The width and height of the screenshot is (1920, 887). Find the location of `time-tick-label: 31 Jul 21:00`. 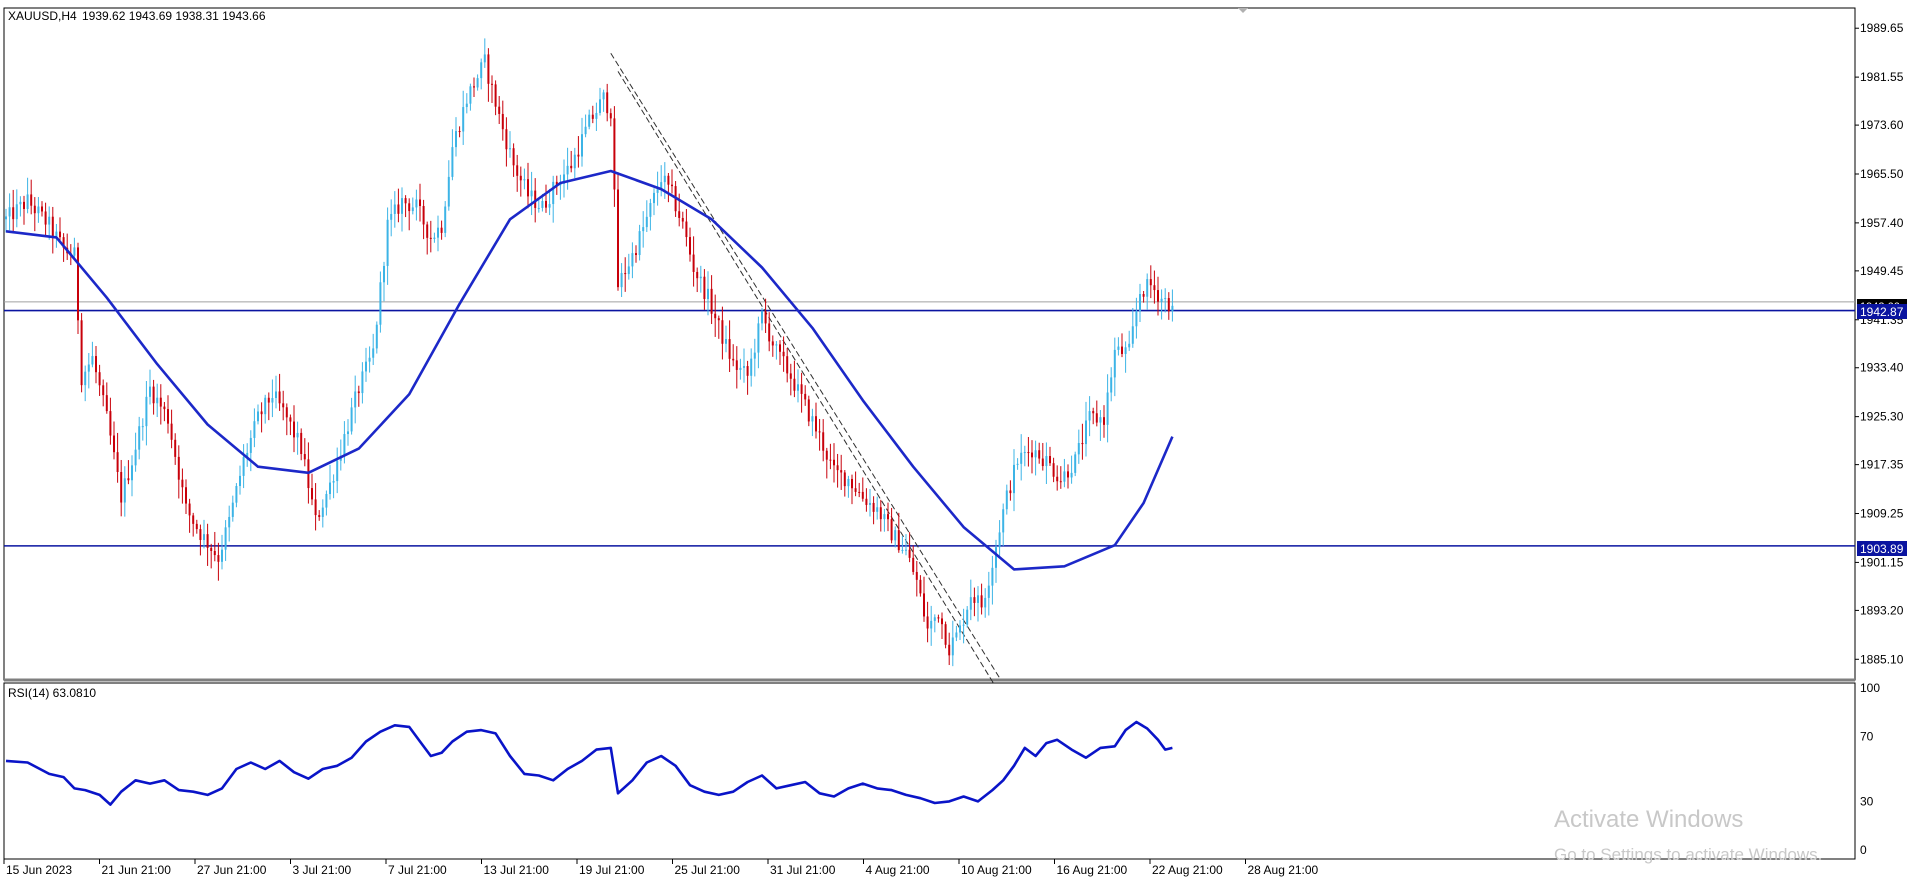

time-tick-label: 31 Jul 21:00 is located at coordinates (803, 870).